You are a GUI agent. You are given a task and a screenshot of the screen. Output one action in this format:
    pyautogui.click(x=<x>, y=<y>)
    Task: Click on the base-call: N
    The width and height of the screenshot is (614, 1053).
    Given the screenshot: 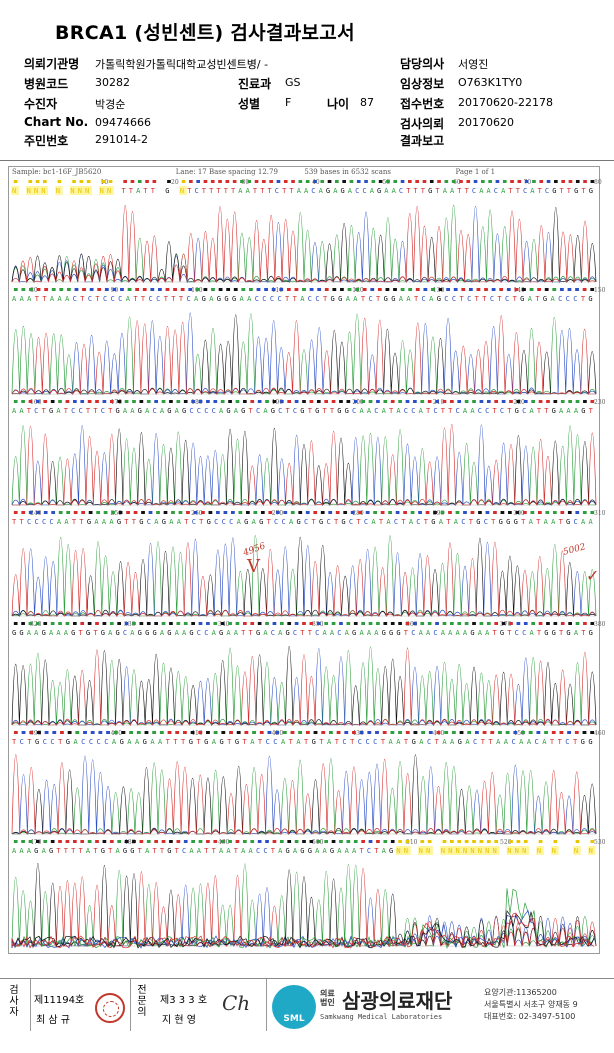 What is the action you would take?
    pyautogui.click(x=14, y=191)
    